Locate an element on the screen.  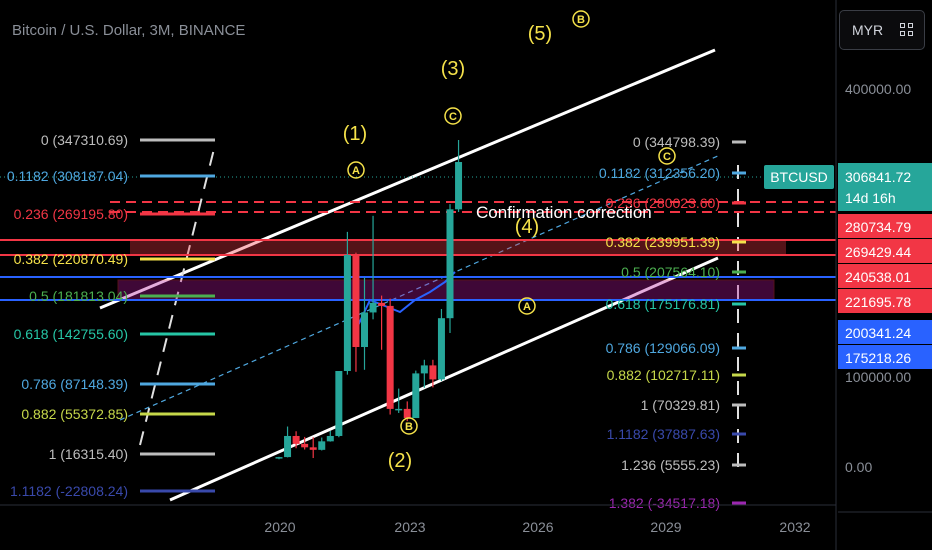
wave-label: (1) is located at coordinates (355, 134).